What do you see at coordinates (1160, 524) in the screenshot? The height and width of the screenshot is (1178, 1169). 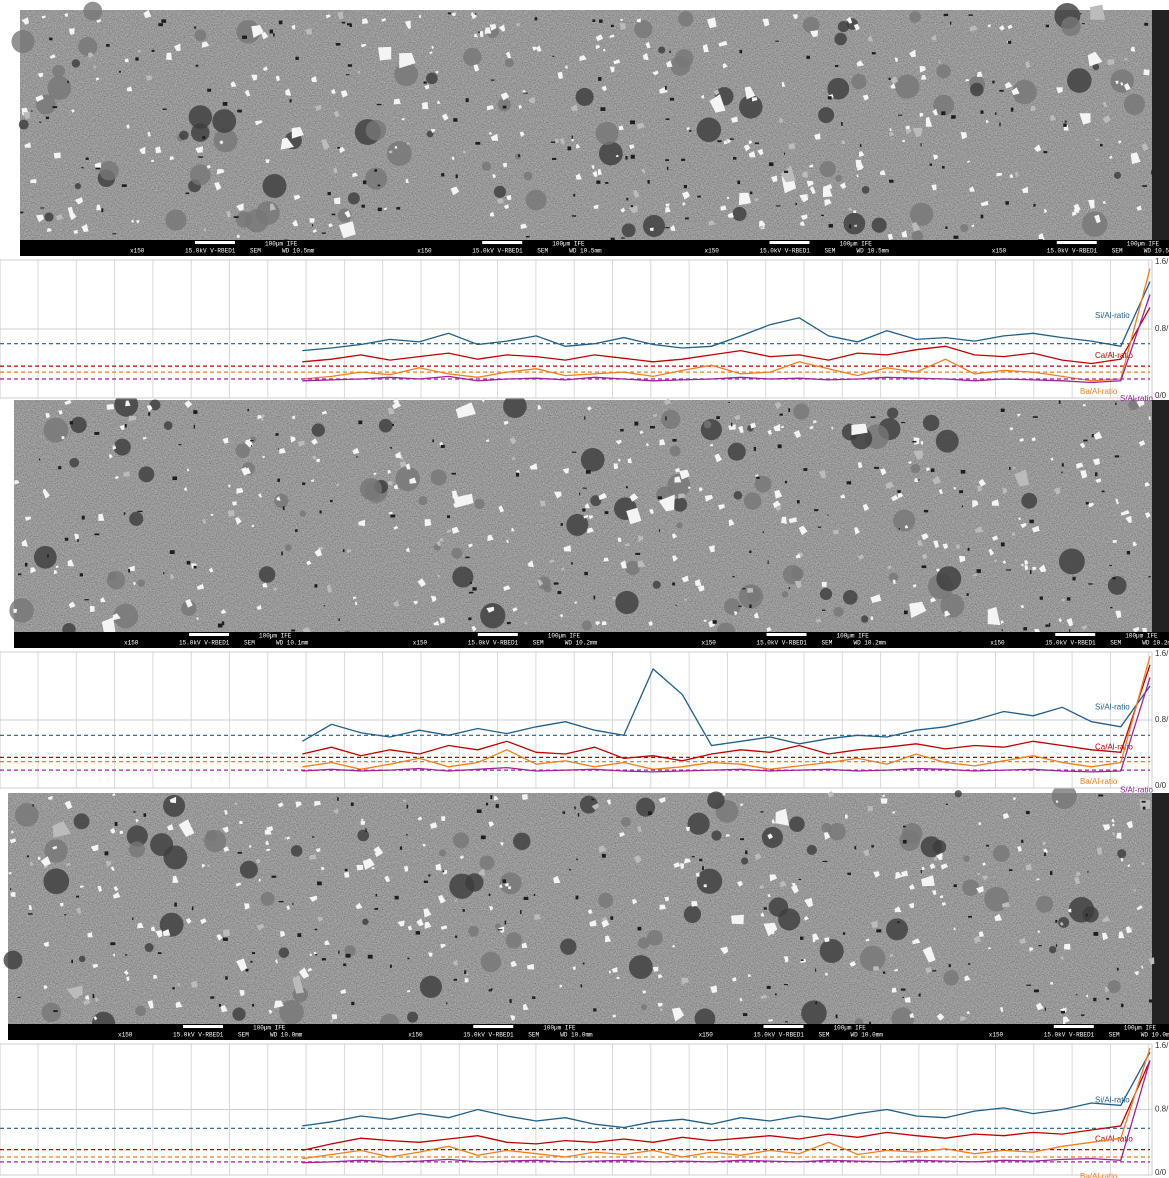 I see `sem-edge` at bounding box center [1160, 524].